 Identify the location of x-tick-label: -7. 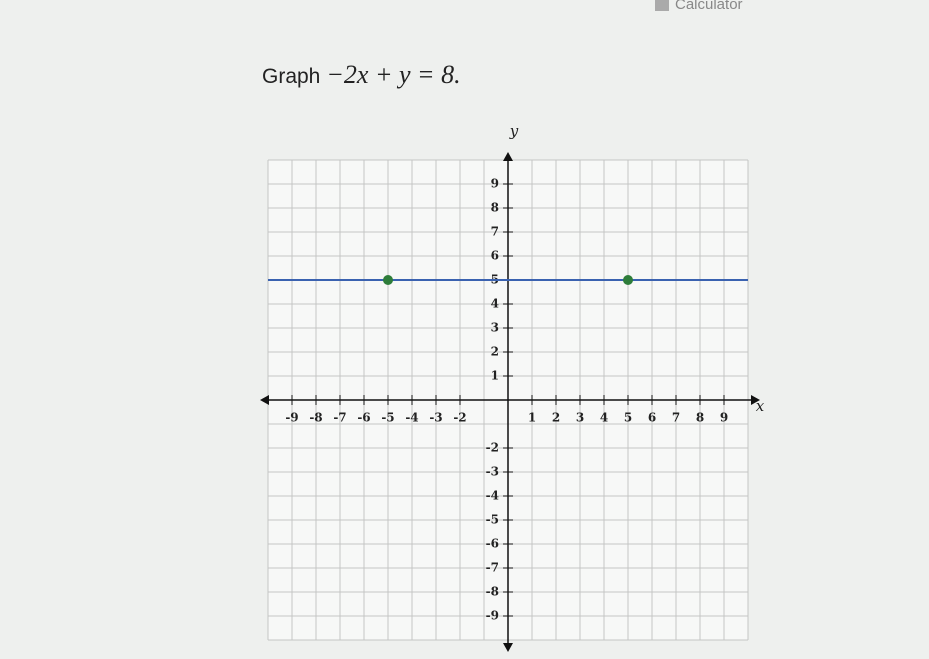
(339, 418).